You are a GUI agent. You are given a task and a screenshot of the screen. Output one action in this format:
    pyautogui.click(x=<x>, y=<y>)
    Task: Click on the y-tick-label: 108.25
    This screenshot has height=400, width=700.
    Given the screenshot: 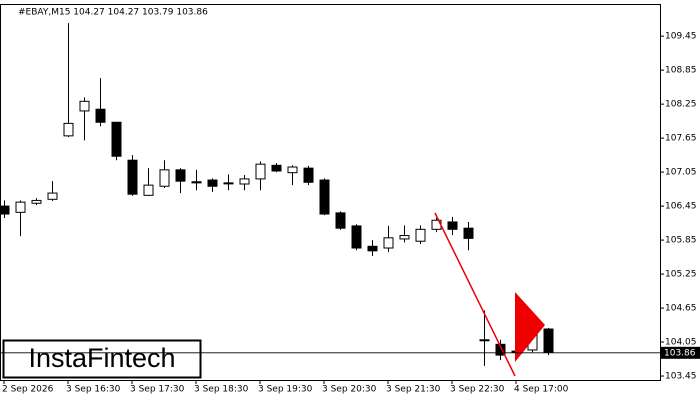 What is the action you would take?
    pyautogui.click(x=681, y=105)
    